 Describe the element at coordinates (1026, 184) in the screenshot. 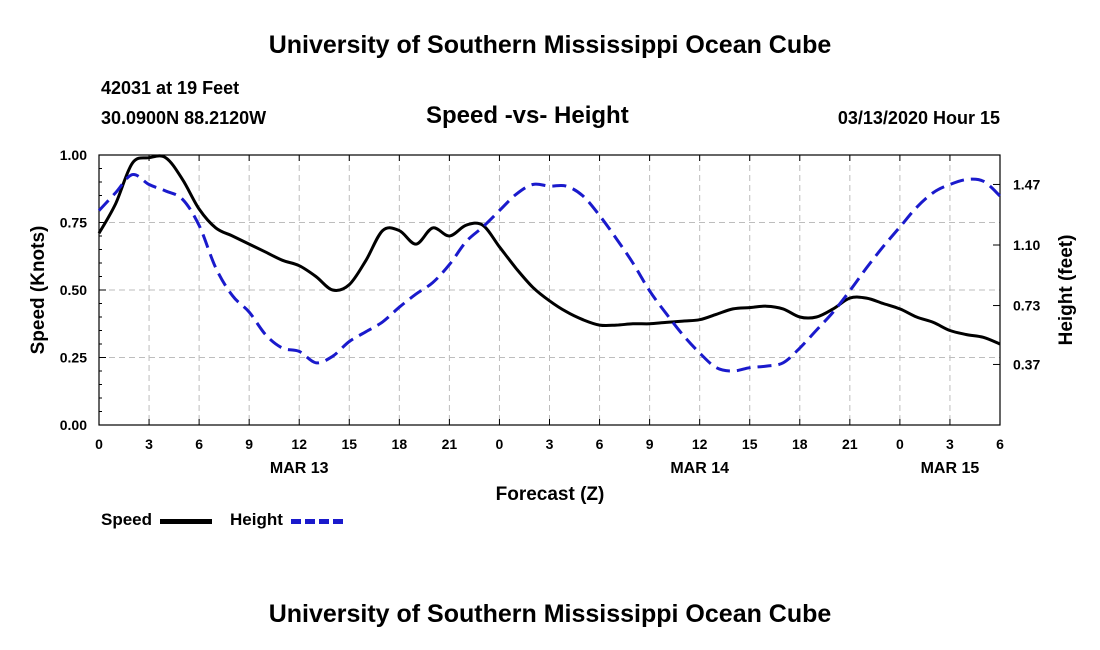

I see `y2-tick-label: 1.47` at that location.